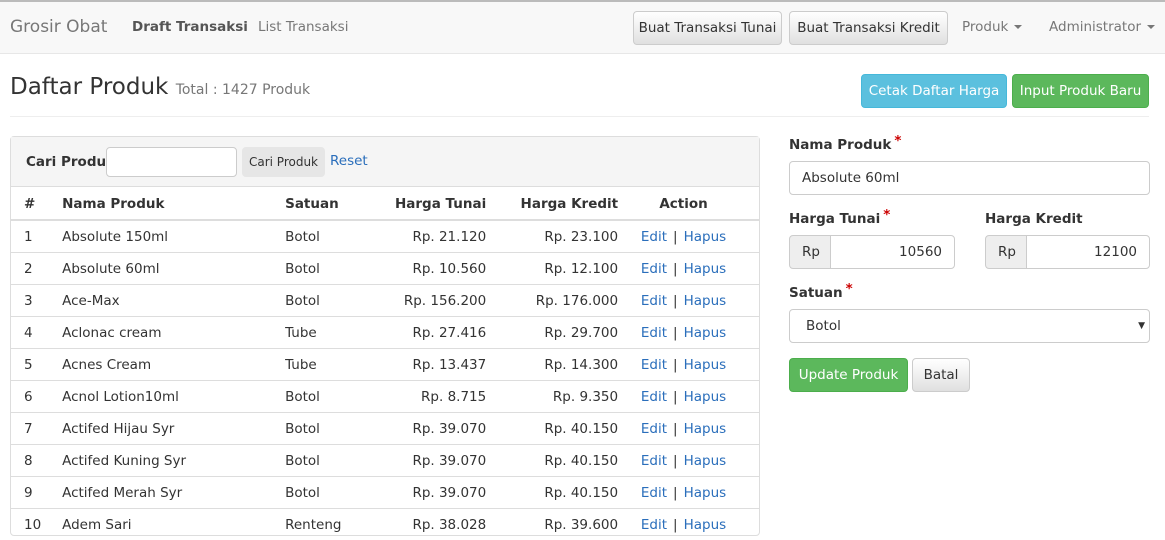 This screenshot has width=1165, height=540. Describe the element at coordinates (969, 326) in the screenshot. I see `unit-select: Botol ▼` at that location.